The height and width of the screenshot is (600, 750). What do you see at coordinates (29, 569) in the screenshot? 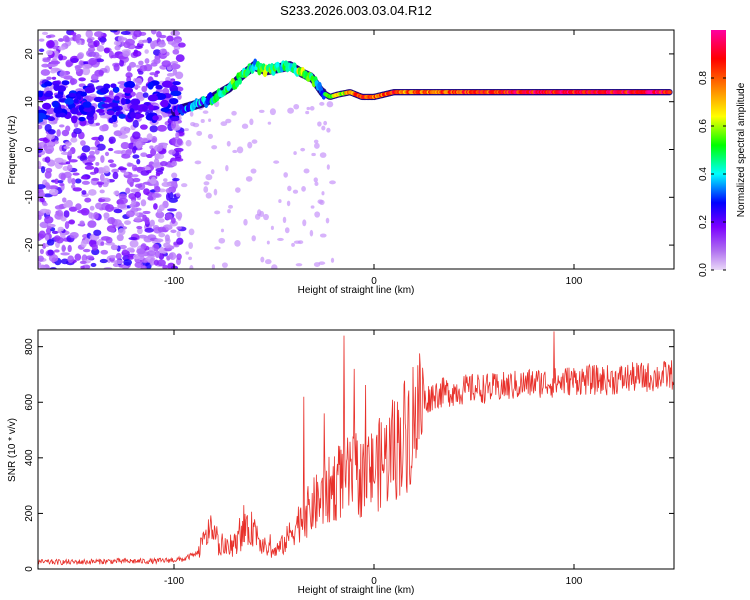
I see `y-tick-label: 0` at bounding box center [29, 569].